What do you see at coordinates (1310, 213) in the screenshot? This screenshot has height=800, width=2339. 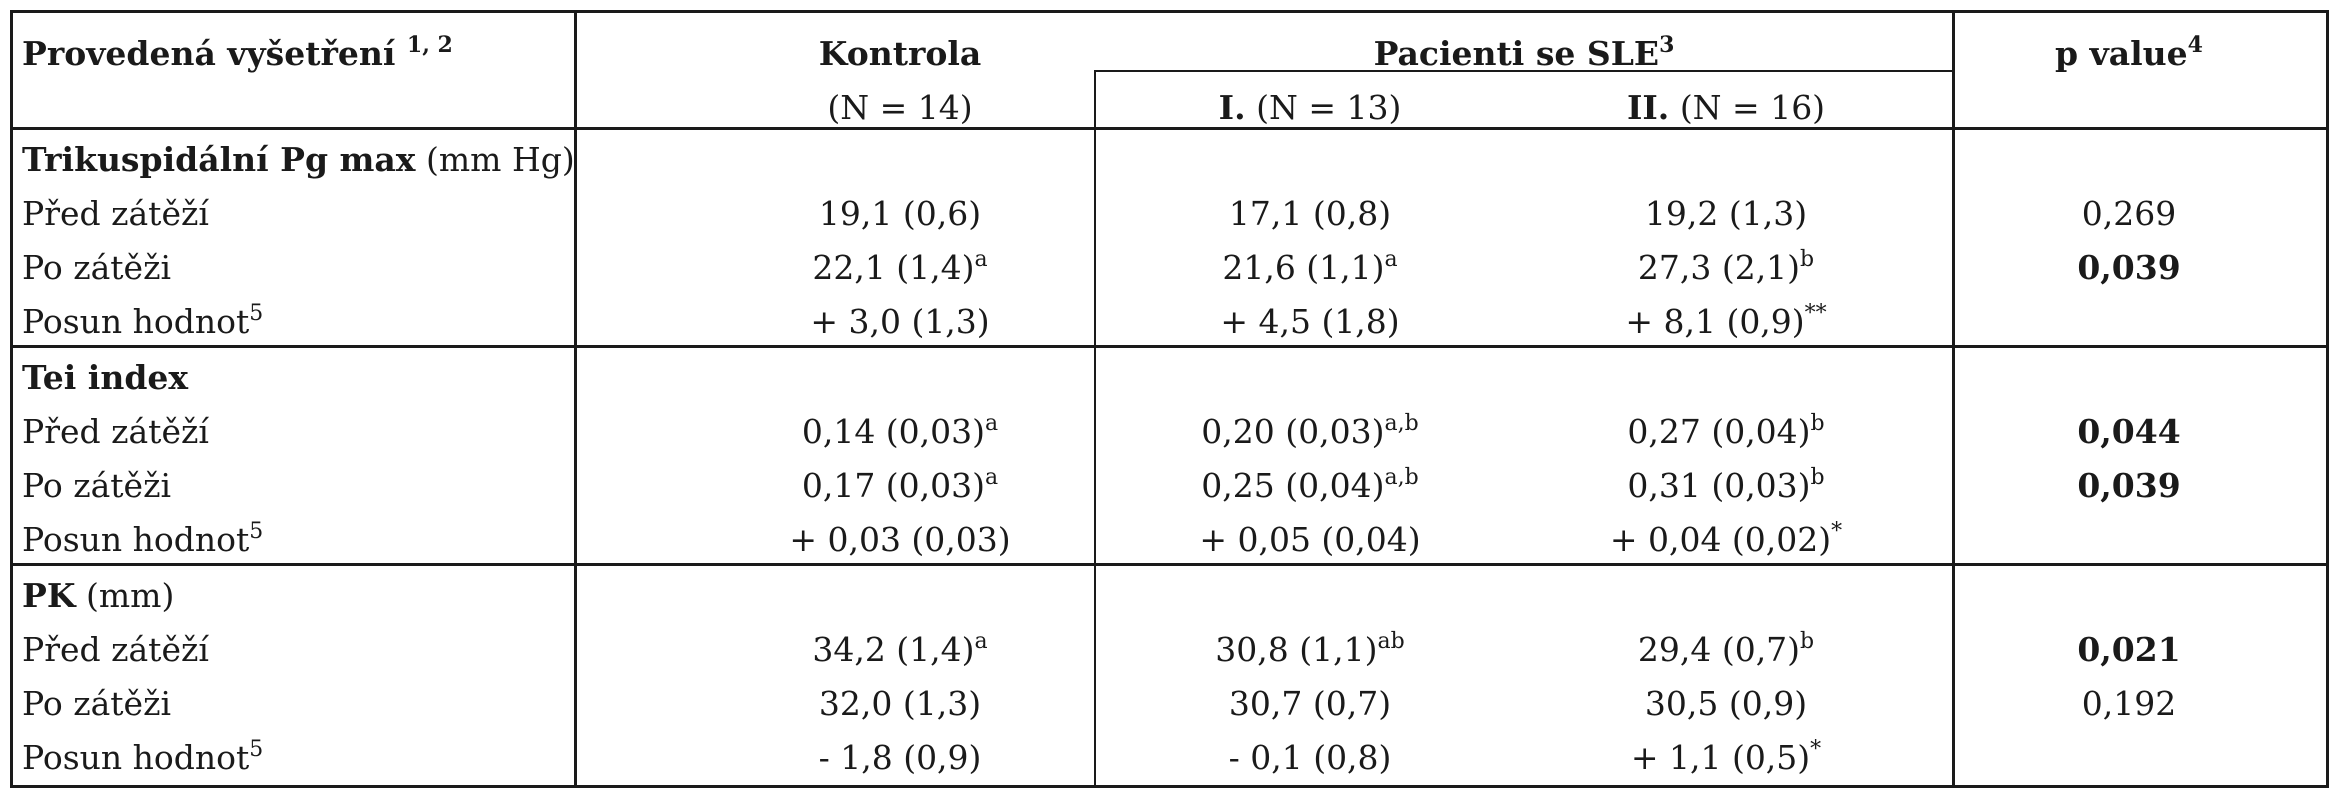 I see `cell-value: 17,1 (0,8)` at bounding box center [1310, 213].